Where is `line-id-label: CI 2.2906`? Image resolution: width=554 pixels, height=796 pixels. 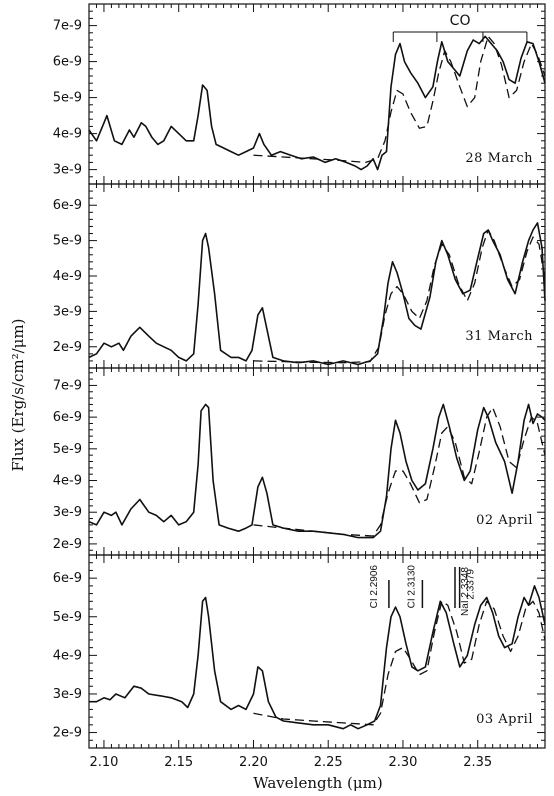 line-id-label: CI 2.2906 is located at coordinates (374, 587).